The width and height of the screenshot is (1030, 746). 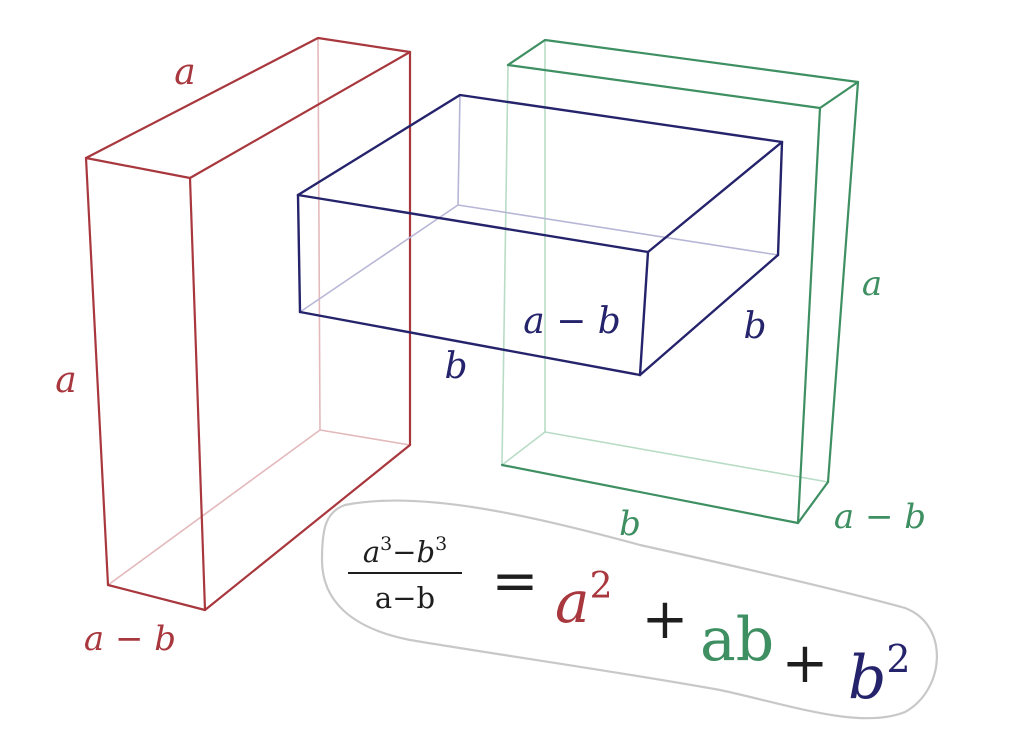 I want to click on numerator-minus: −, so click(x=404, y=552).